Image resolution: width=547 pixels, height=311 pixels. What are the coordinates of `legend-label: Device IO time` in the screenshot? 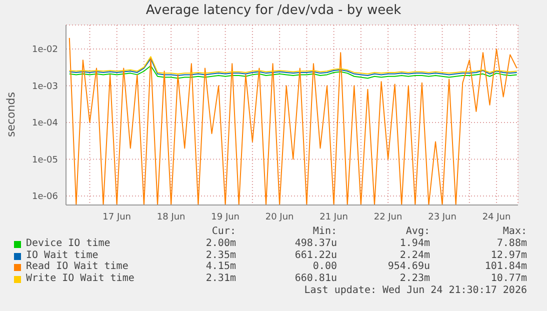 It's located at (68, 243).